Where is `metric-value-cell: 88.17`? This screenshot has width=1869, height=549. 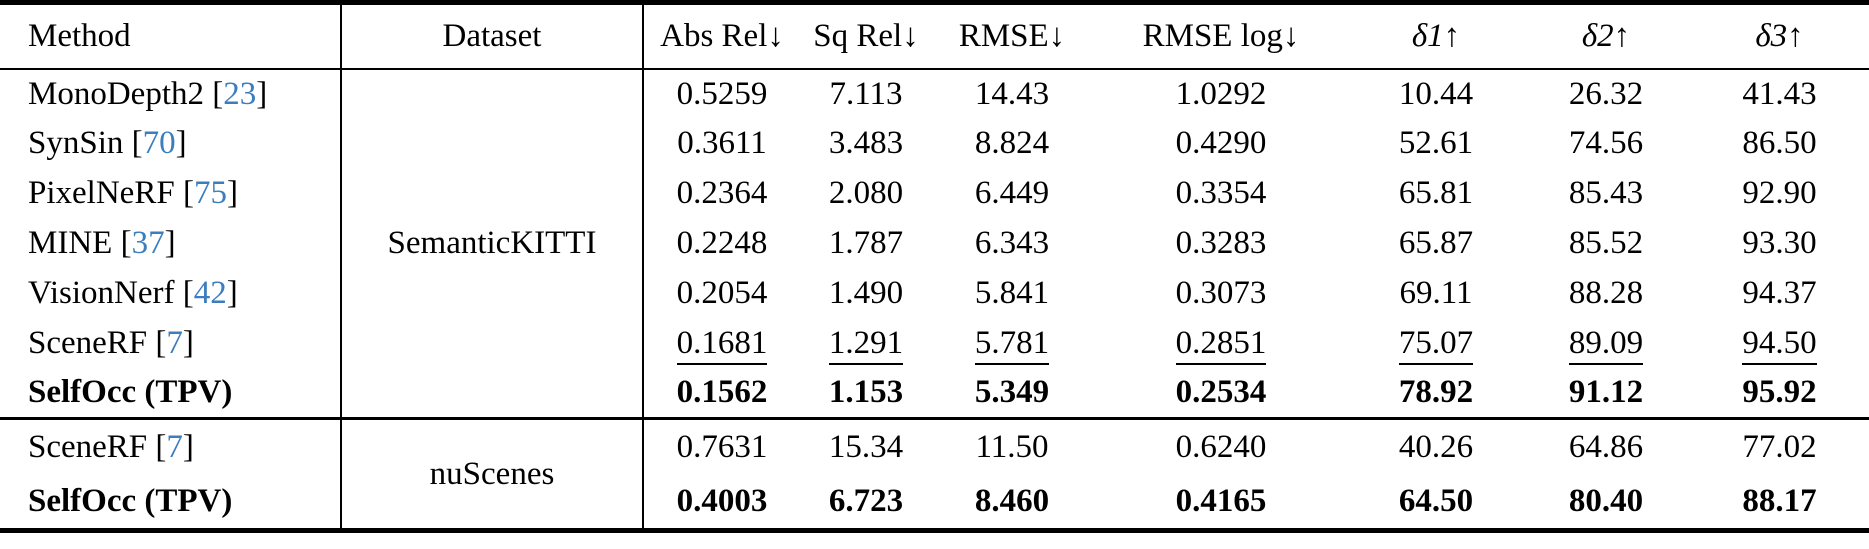 metric-value-cell: 88.17 is located at coordinates (1779, 503).